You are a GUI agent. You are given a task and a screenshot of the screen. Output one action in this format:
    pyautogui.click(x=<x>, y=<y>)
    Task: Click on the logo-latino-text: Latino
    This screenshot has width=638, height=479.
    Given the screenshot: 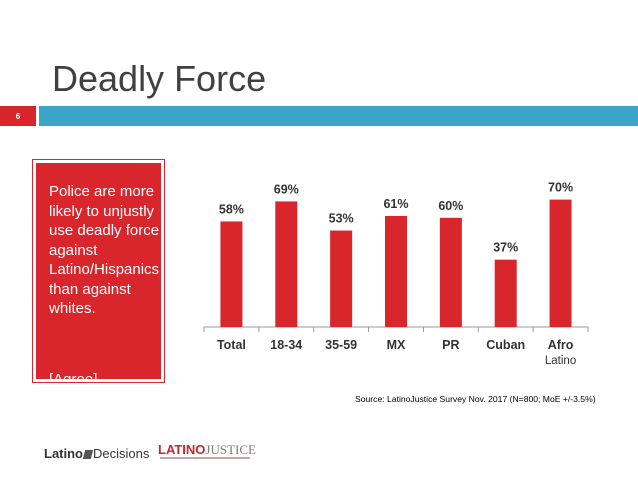 What is the action you would take?
    pyautogui.click(x=63, y=453)
    